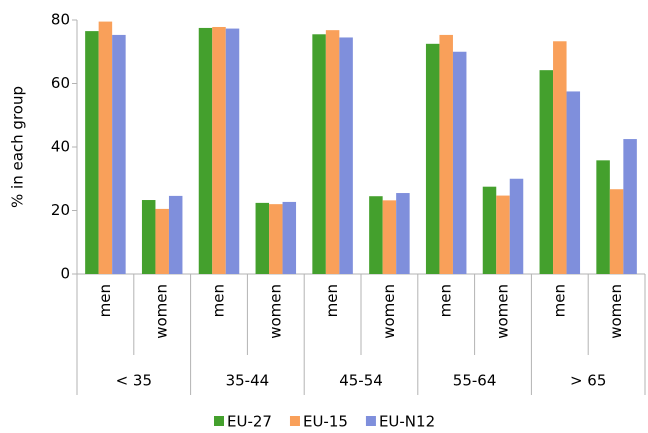 The height and width of the screenshot is (433, 648). I want to click on y-tick-label: 0, so click(65, 274).